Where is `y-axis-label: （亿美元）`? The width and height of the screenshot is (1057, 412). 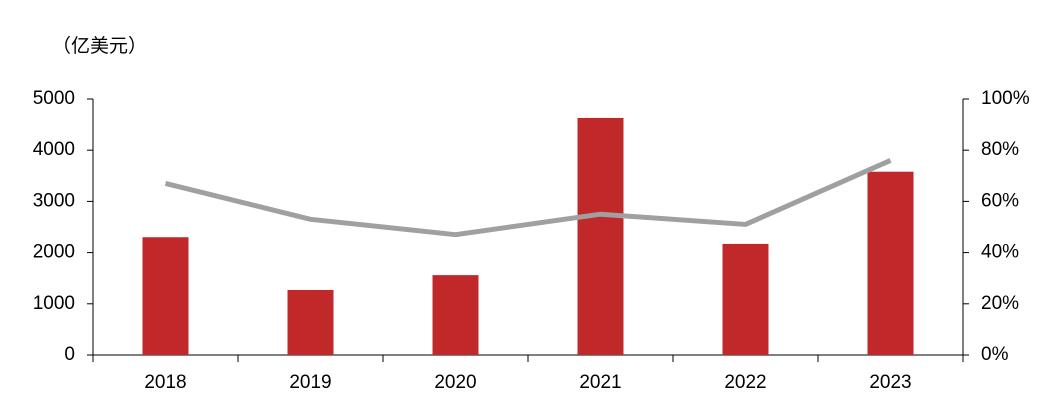
y-axis-label: （亿美元） is located at coordinates (99, 46).